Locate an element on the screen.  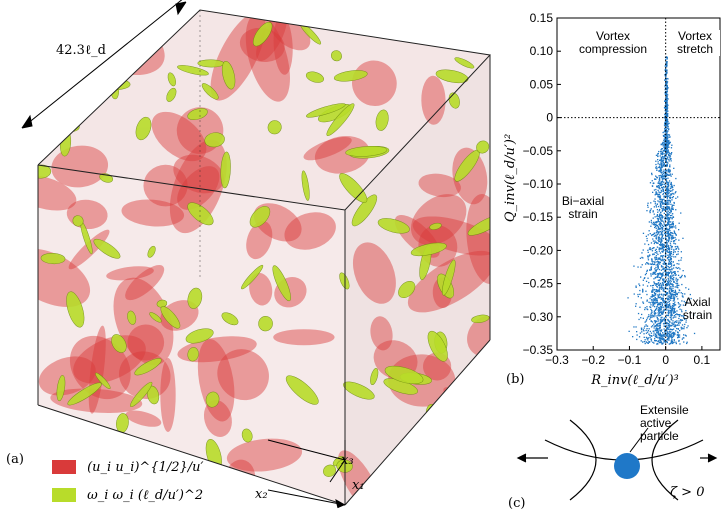
vorticity-isosurface is located at coordinates (366, 151).